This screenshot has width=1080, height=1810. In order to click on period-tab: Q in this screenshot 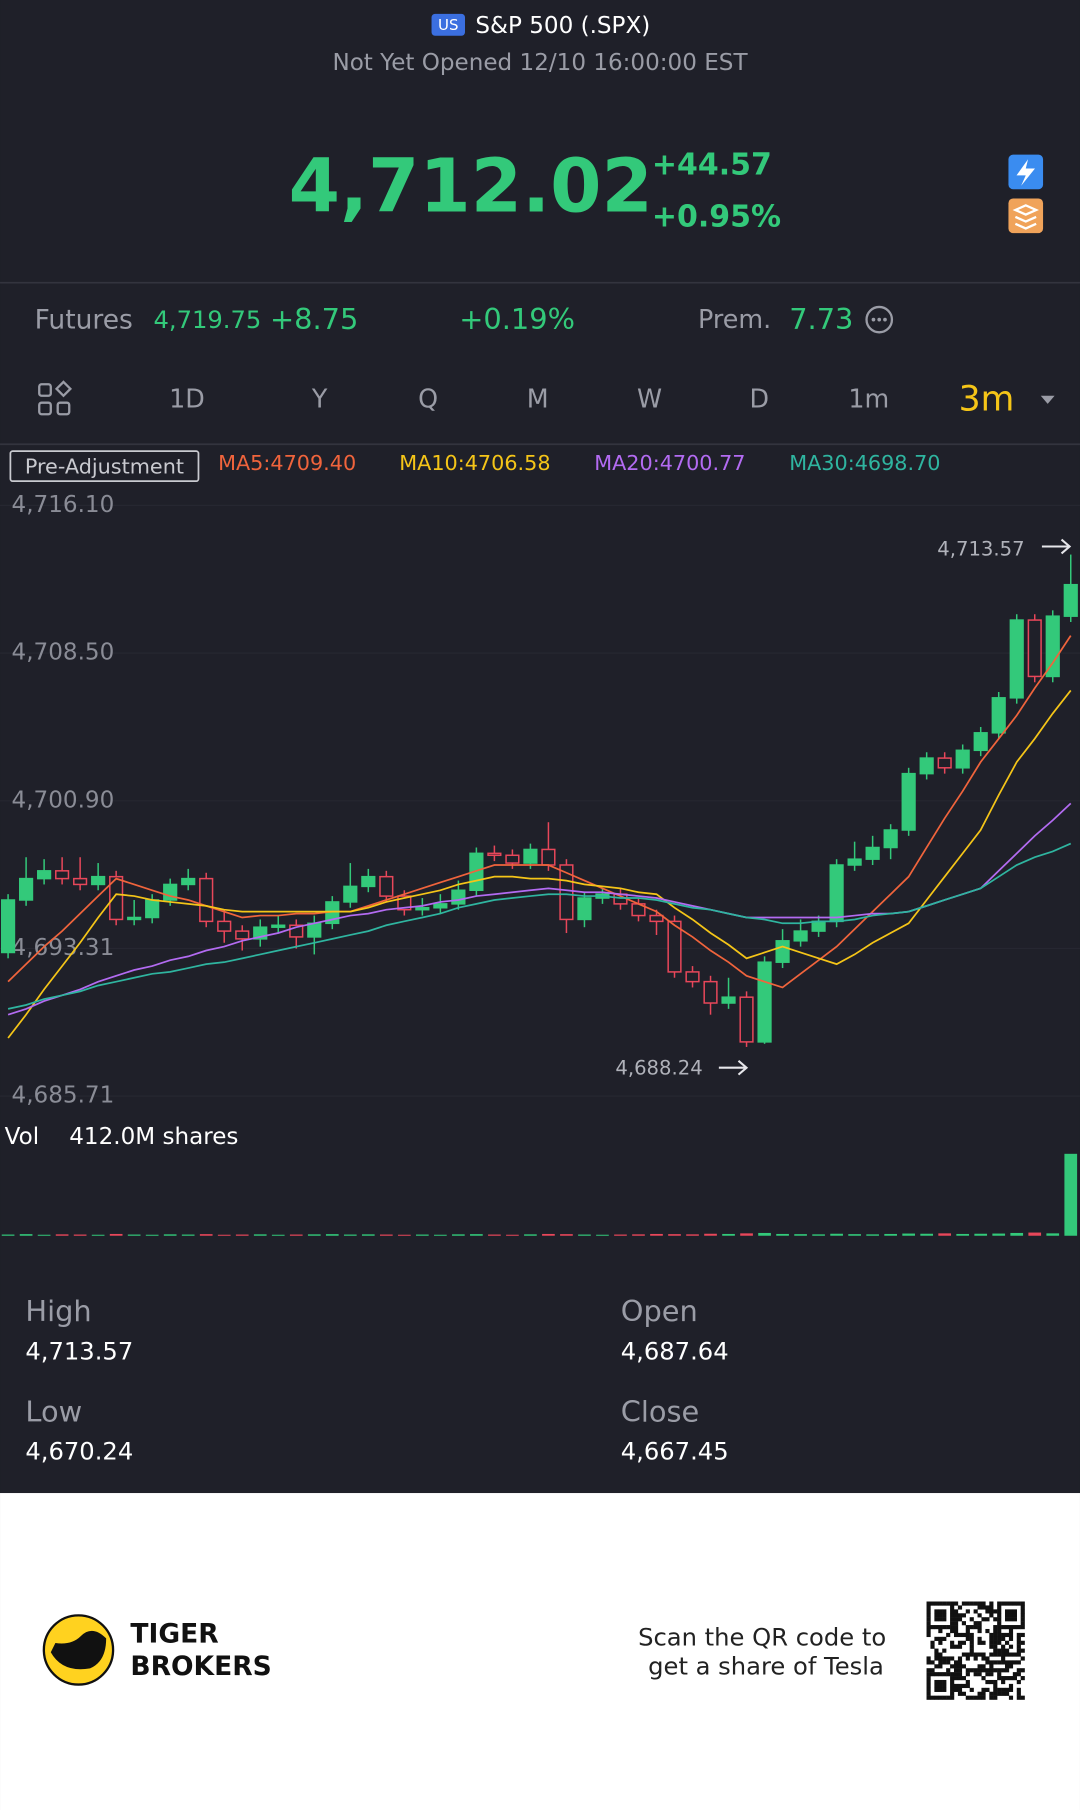, I will do `click(428, 398)`.